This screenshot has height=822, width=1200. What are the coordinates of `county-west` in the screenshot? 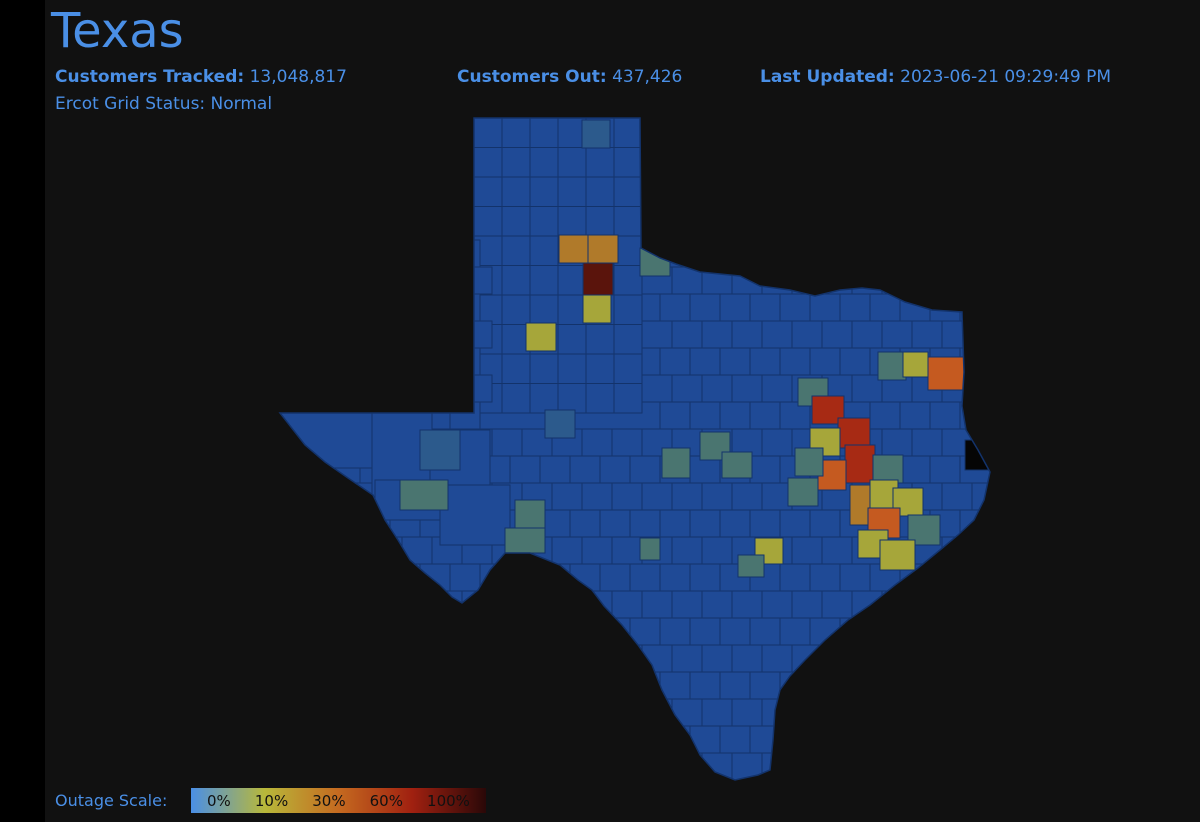 It's located at (475, 515).